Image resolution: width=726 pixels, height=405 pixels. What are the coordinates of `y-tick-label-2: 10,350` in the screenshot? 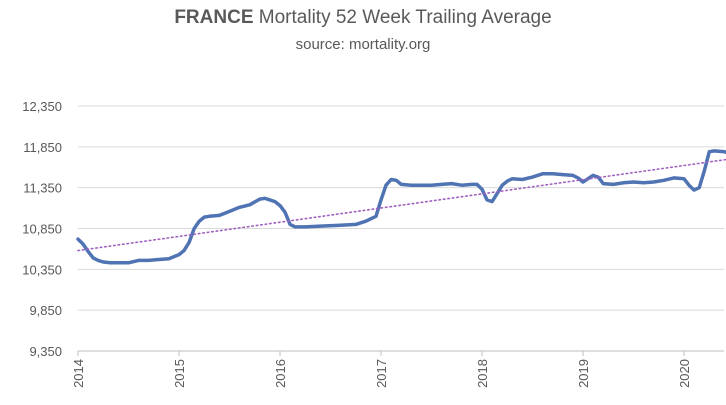 It's located at (42, 269).